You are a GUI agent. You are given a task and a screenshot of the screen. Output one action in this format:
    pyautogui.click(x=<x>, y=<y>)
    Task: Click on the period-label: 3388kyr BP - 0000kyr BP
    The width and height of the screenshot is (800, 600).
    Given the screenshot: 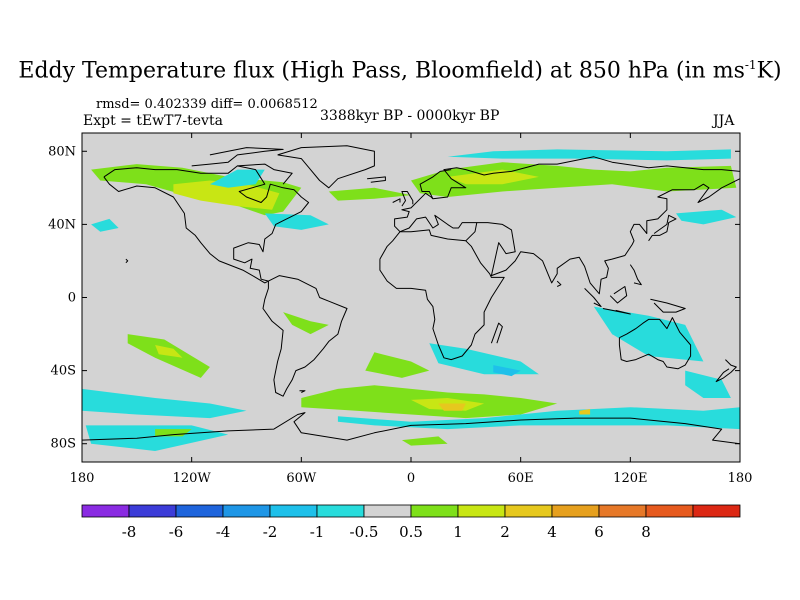 What is the action you would take?
    pyautogui.click(x=410, y=116)
    